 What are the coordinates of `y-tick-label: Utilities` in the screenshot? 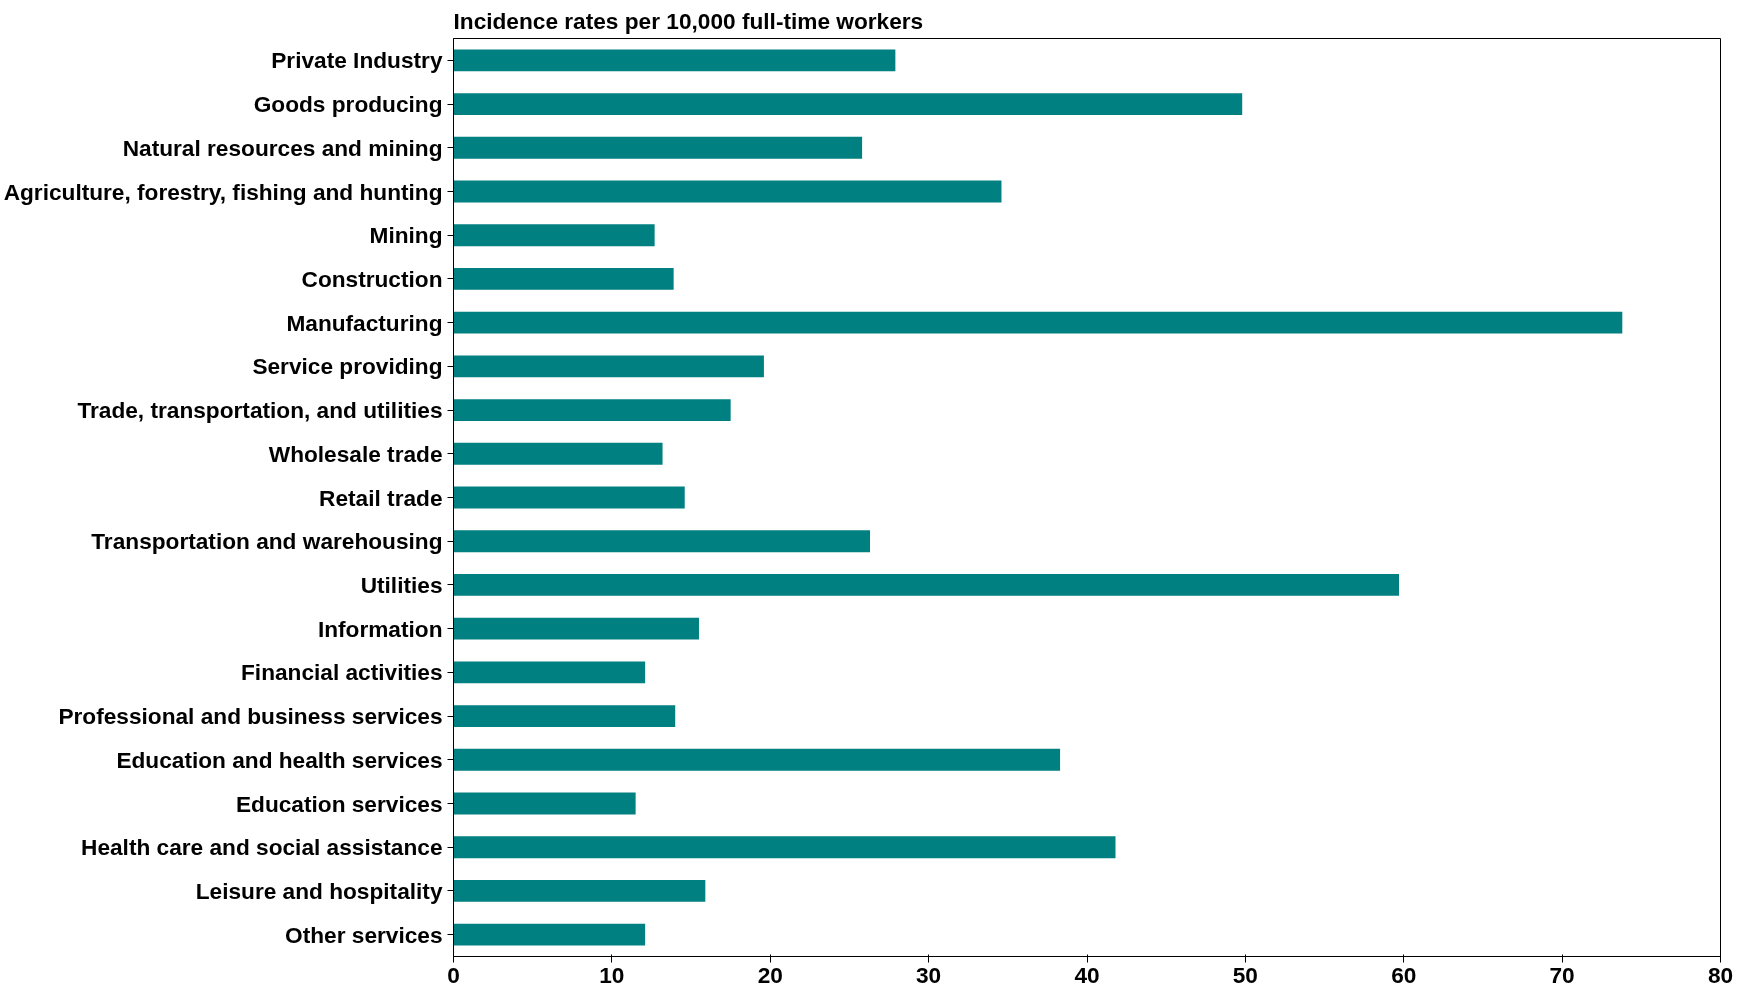 It's located at (401, 584).